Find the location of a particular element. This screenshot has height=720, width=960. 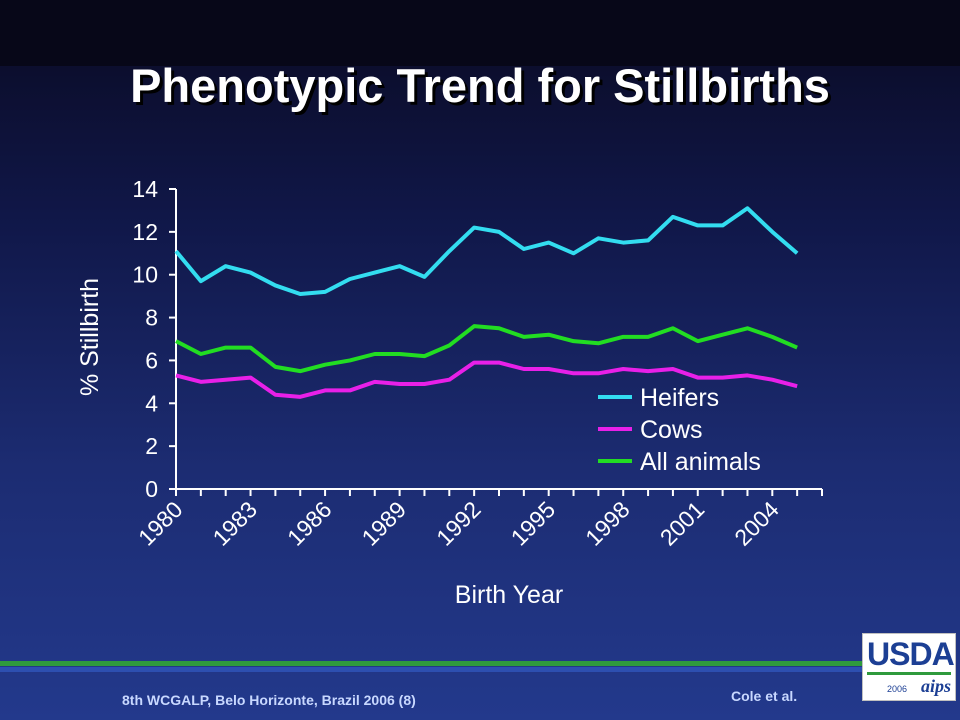

x-tick-label: 1986 is located at coordinates (309, 523).